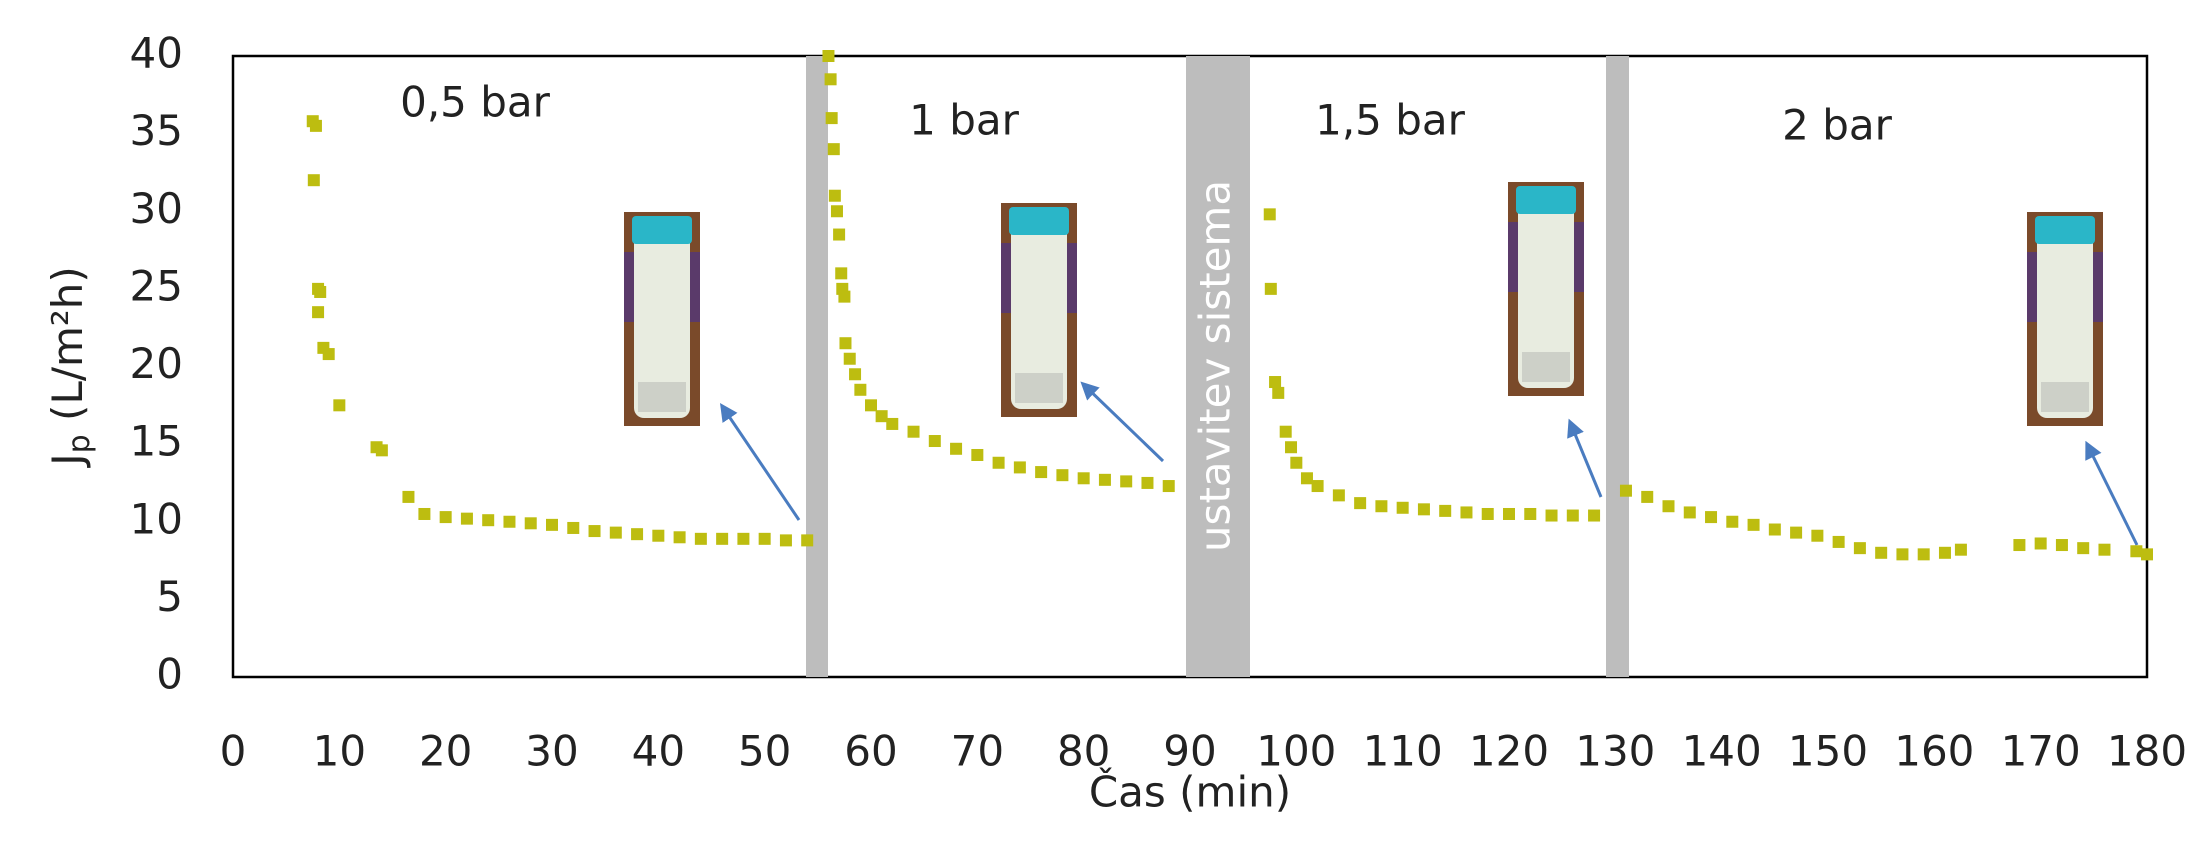 The image size is (2190, 855). Describe the element at coordinates (870, 751) in the screenshot. I see `x-tick-label: 60` at that location.